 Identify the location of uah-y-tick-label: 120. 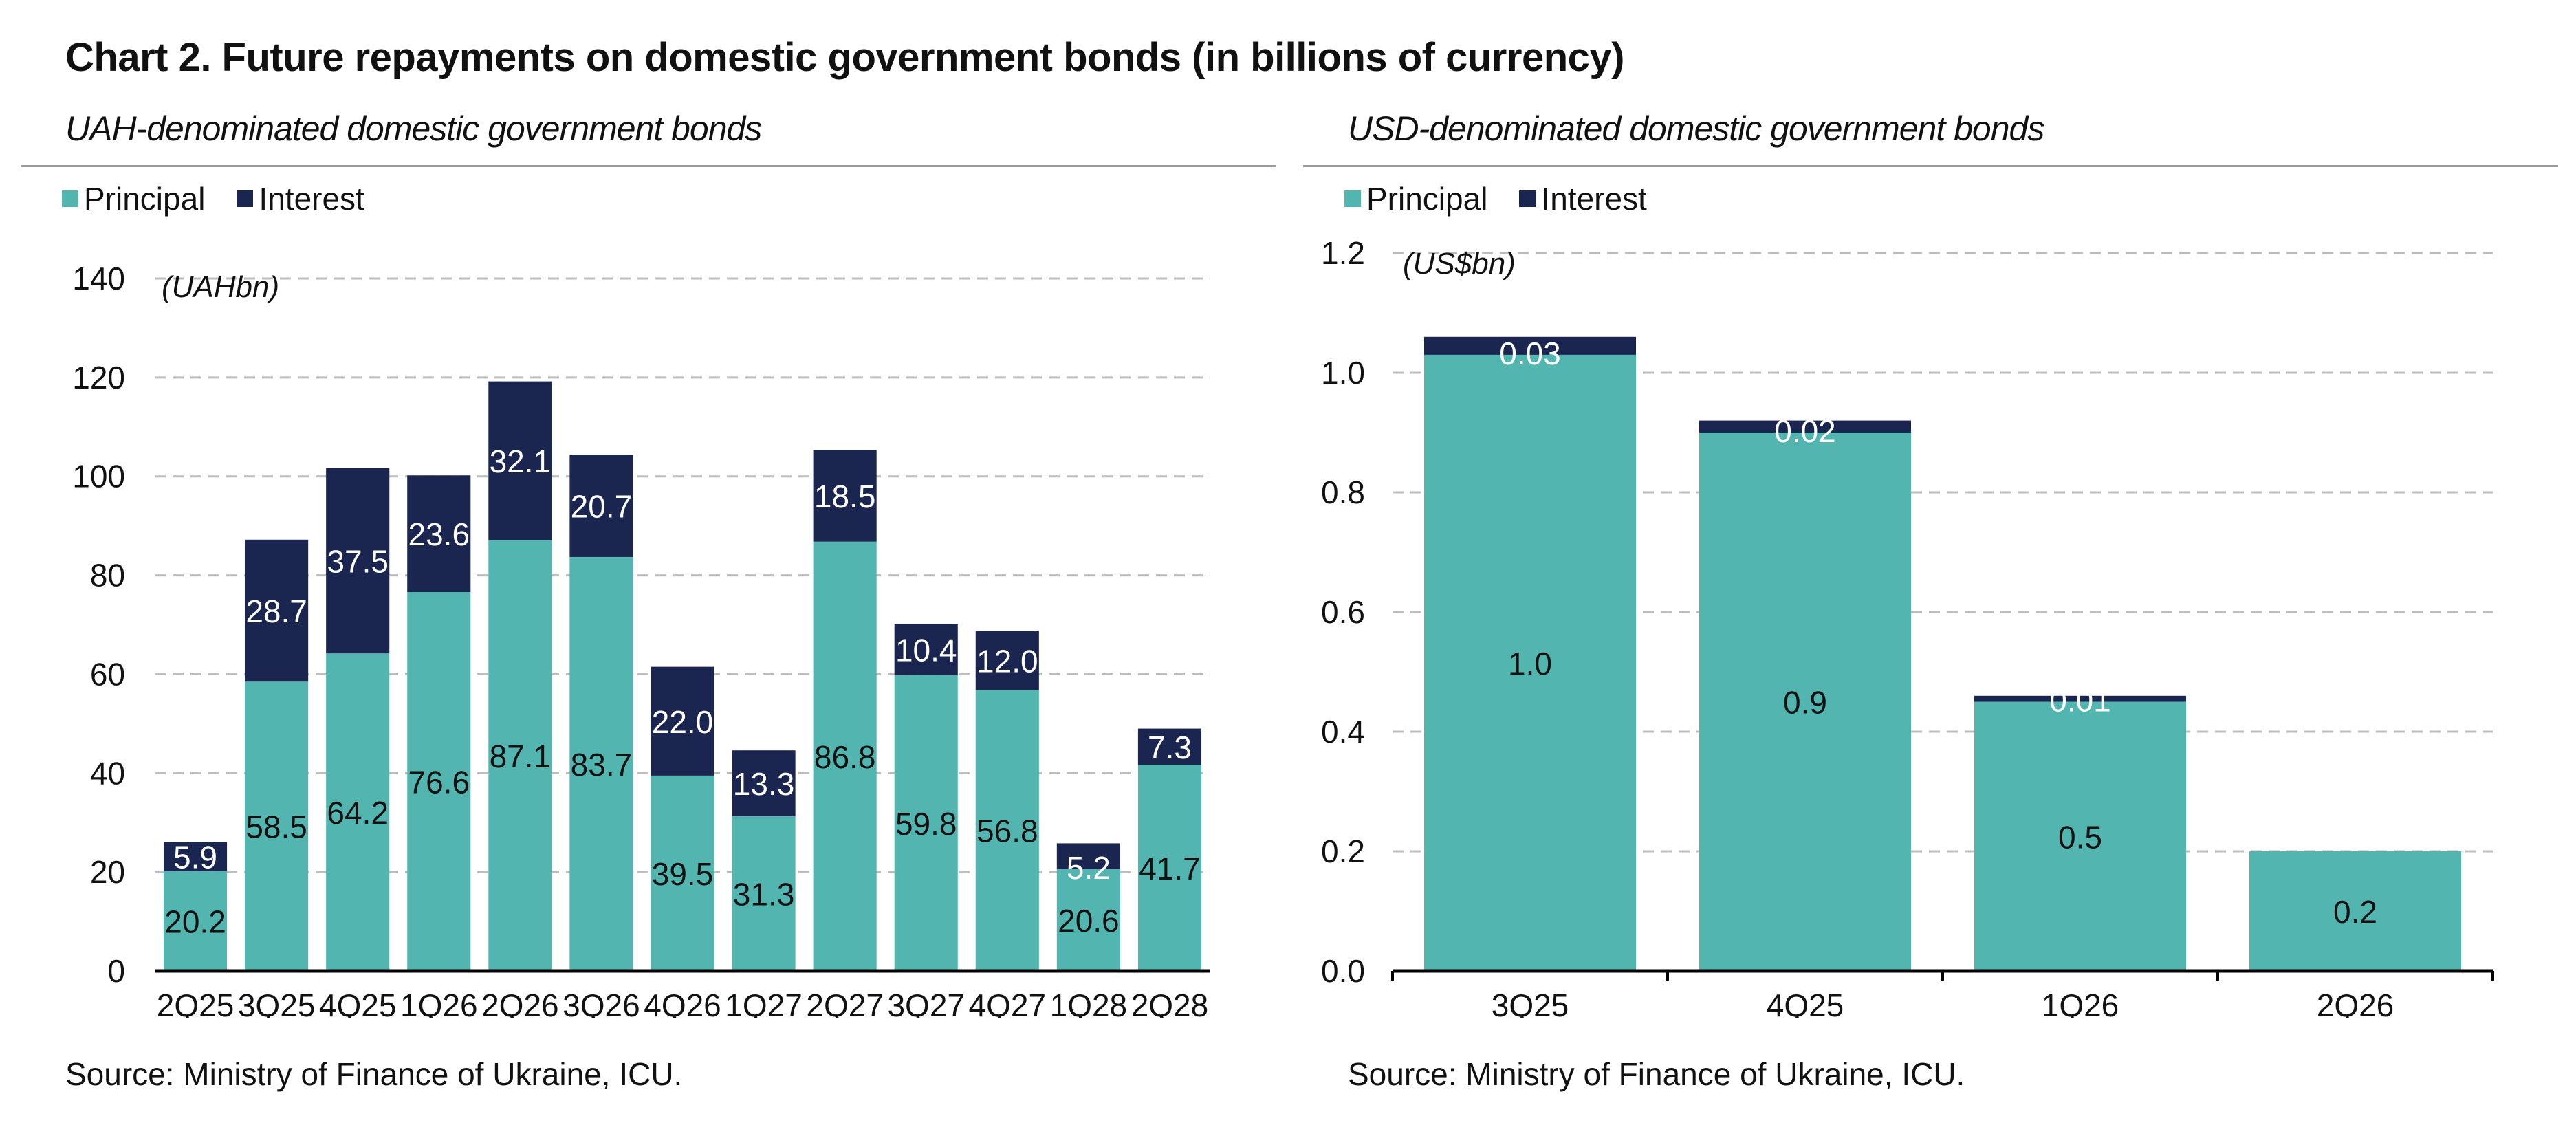
(98, 377).